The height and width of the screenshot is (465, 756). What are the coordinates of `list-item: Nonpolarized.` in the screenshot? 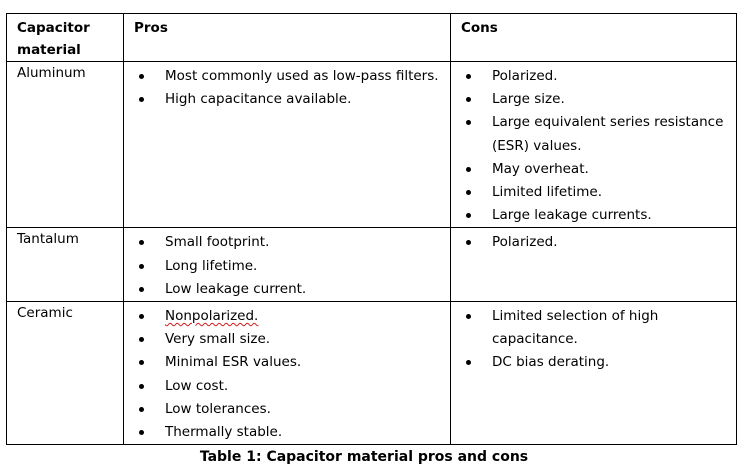 It's located at (287, 316).